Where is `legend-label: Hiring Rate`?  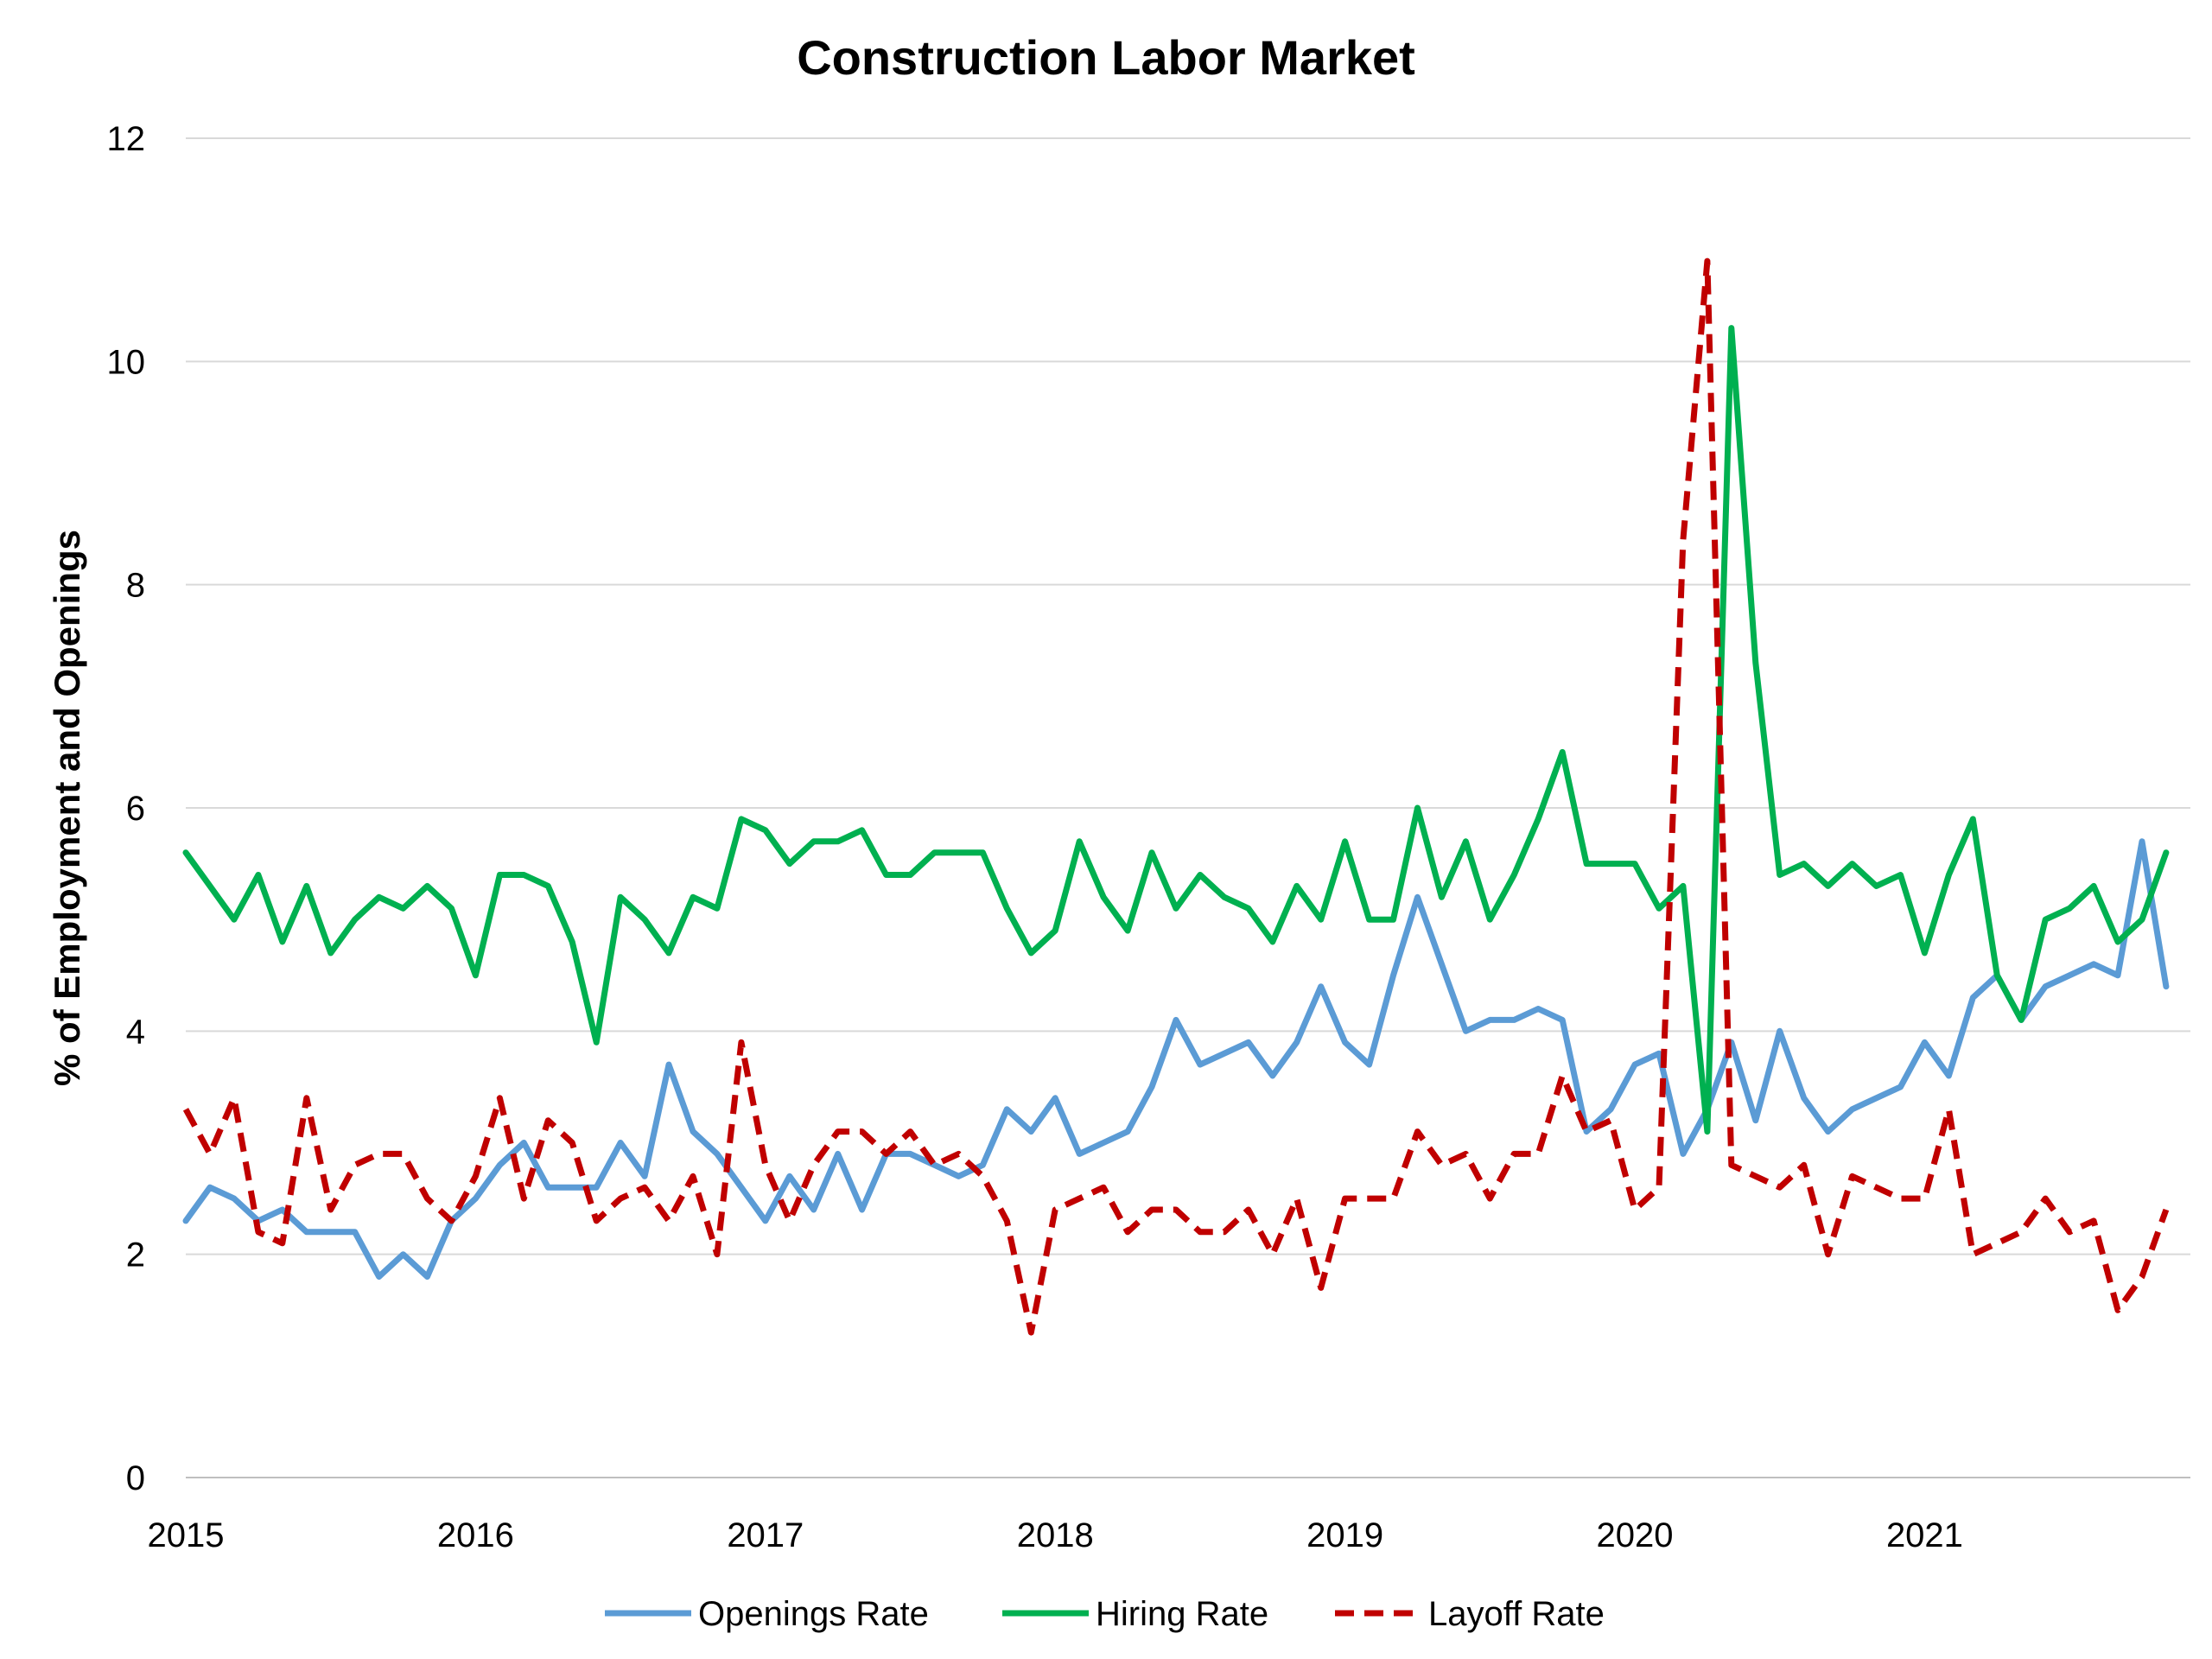 legend-label: Hiring Rate is located at coordinates (1182, 1614).